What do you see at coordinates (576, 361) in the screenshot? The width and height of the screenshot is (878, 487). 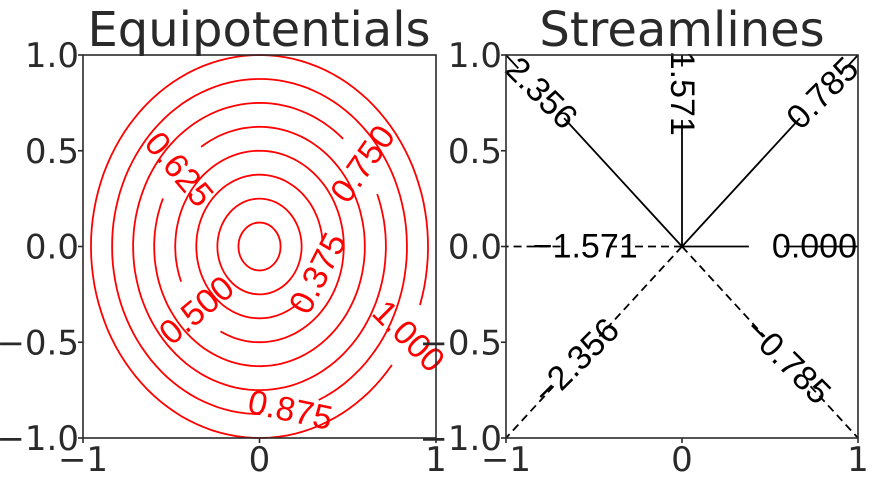 I see `contour-label: −2.356` at bounding box center [576, 361].